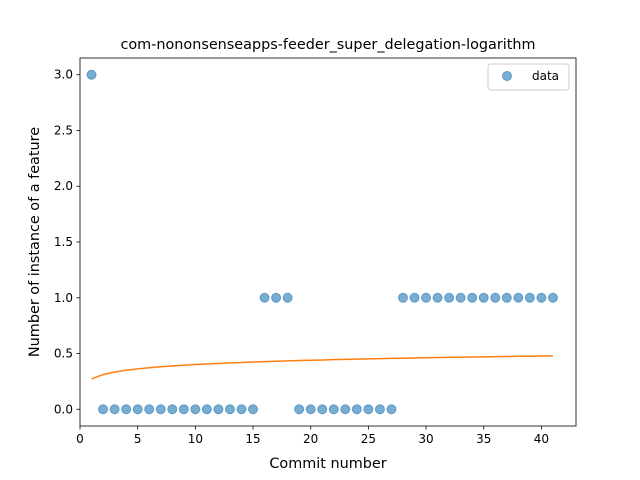  I want to click on y-tick-label: 3.0, so click(63, 75).